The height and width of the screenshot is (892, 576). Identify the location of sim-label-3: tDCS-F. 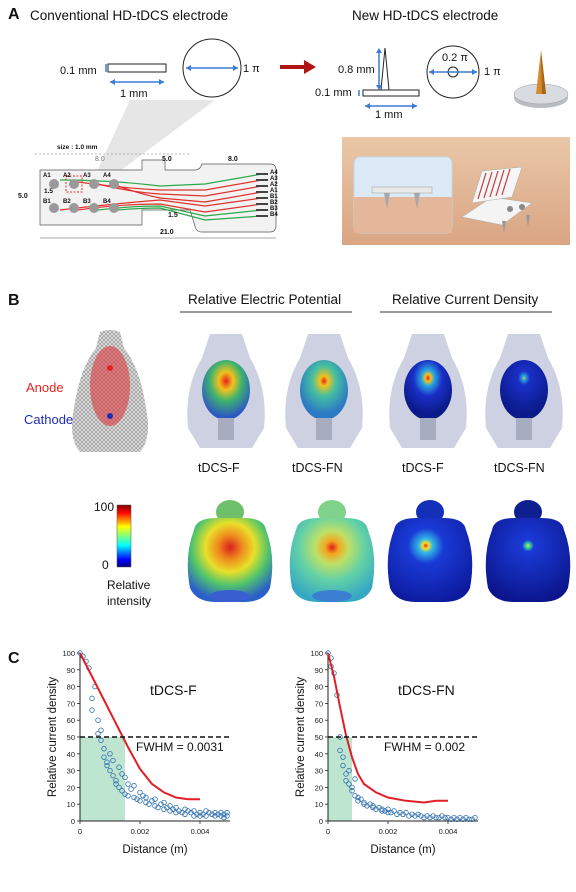
(423, 468).